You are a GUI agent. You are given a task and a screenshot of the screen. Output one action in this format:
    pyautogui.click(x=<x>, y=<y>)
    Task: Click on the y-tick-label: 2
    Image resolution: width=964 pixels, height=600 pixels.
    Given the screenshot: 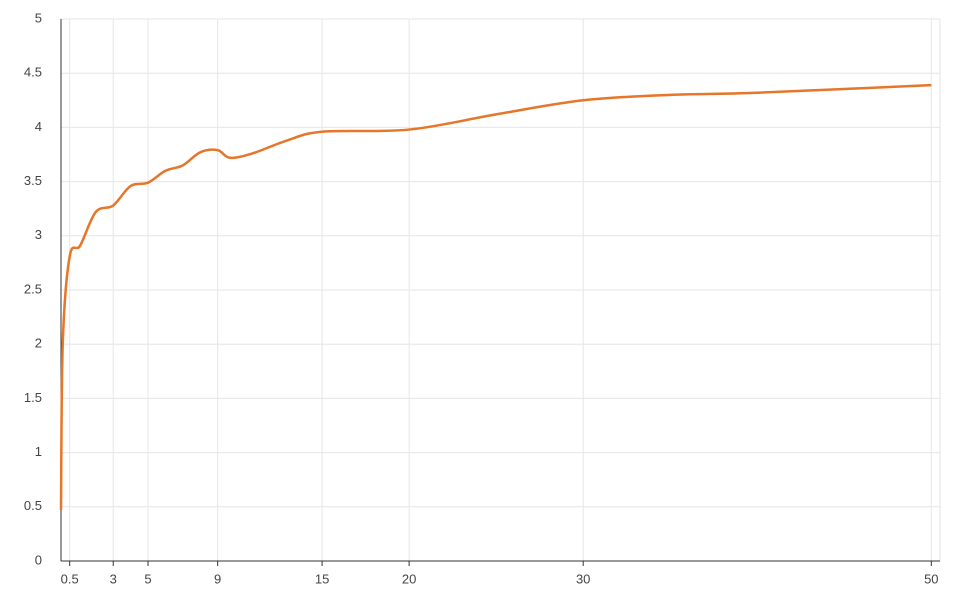 What is the action you would take?
    pyautogui.click(x=38, y=343)
    